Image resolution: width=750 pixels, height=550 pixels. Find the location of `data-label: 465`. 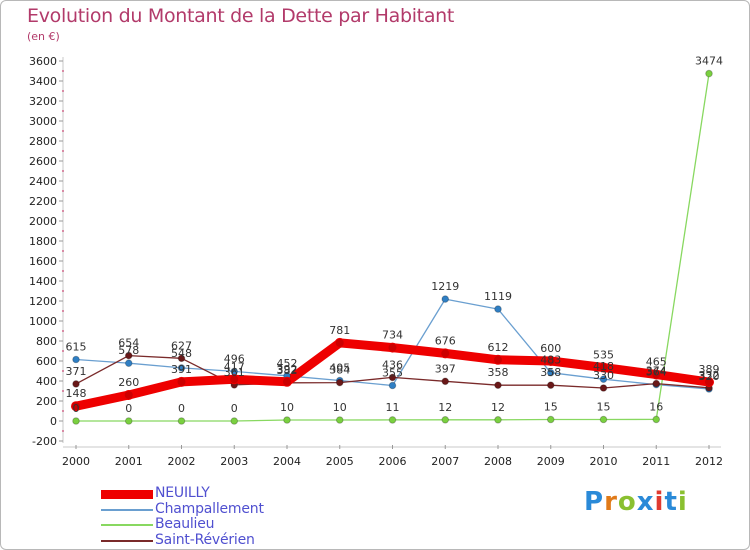

data-label: 465 is located at coordinates (656, 362).